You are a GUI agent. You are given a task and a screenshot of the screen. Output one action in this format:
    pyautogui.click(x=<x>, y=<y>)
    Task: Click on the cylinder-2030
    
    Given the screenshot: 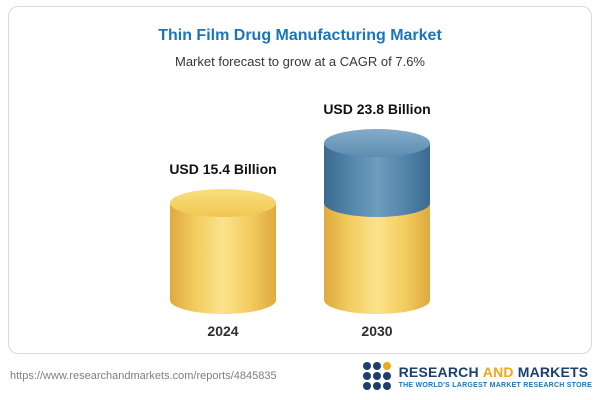 What is the action you would take?
    pyautogui.click(x=377, y=221)
    